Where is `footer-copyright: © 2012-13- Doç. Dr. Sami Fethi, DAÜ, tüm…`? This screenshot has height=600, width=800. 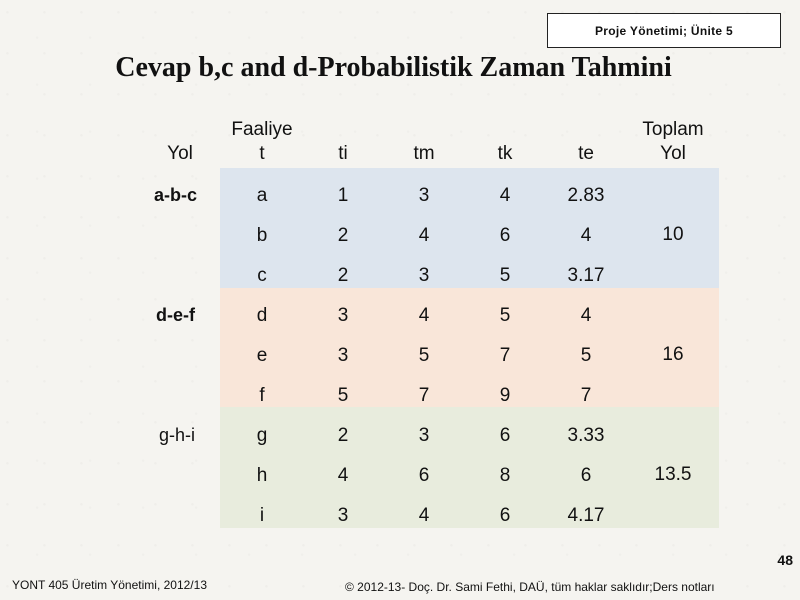 footer-copyright: © 2012-13- Doç. Dr. Sami Fethi, DAÜ, tüm… is located at coordinates (530, 587).